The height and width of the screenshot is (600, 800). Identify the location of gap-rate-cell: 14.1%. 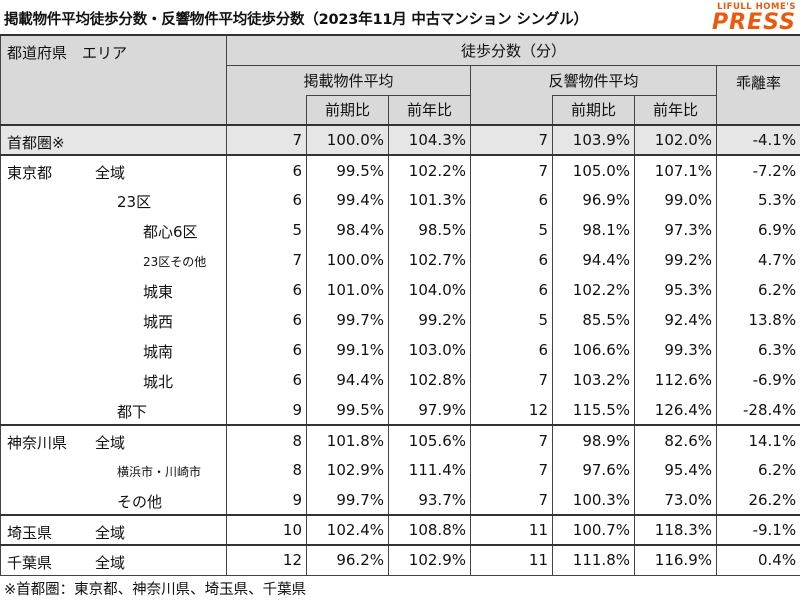
(758, 439).